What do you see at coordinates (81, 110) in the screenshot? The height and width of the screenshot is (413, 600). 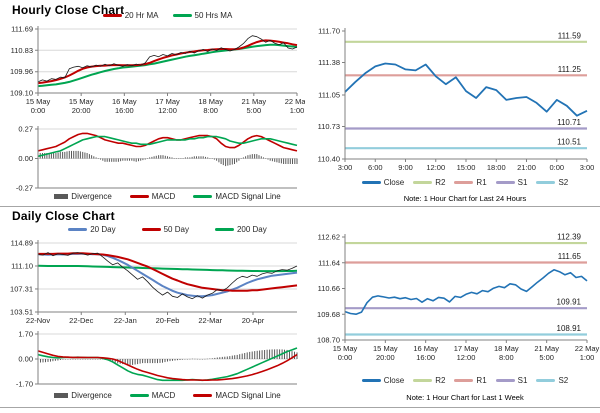 I see `svg-text: 20:00` at bounding box center [81, 110].